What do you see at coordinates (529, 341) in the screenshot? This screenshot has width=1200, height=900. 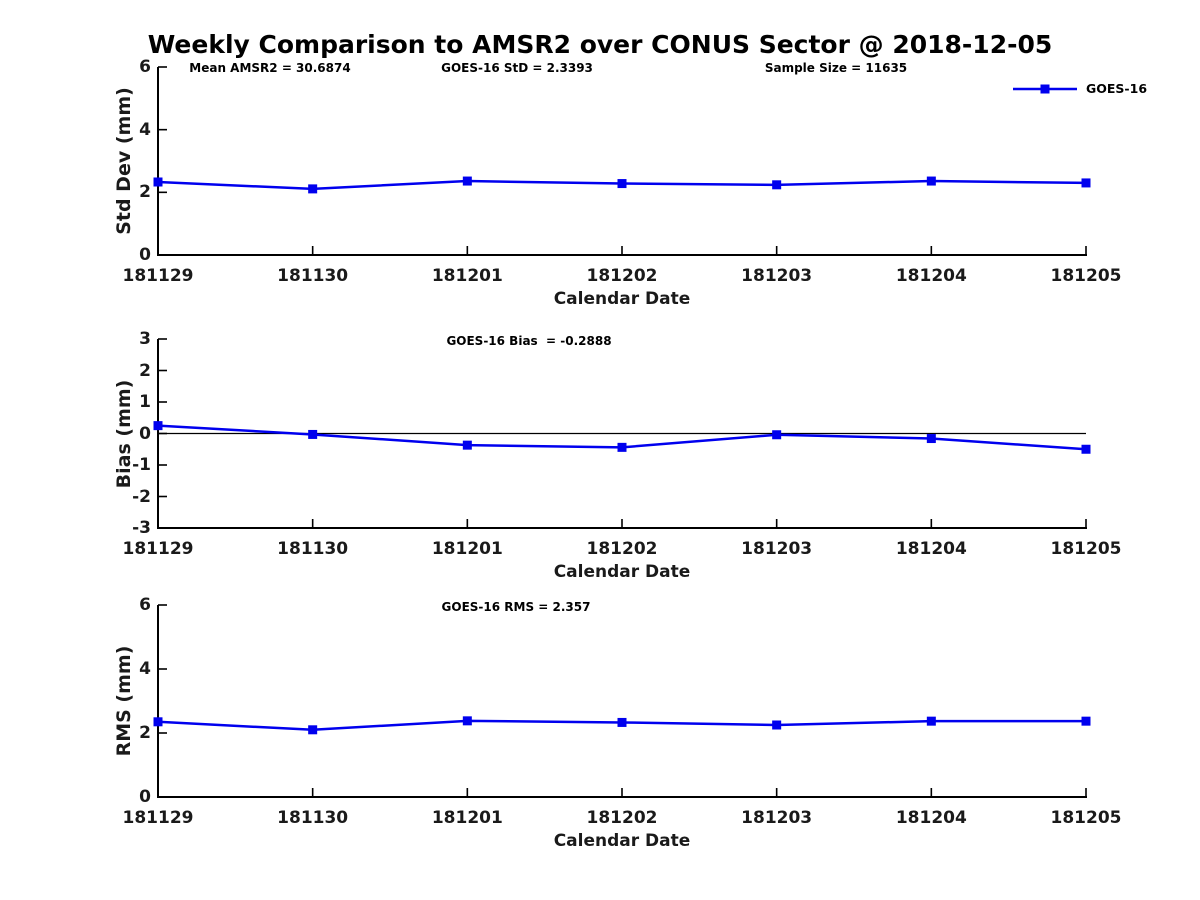 I see `annotation-goes16-bias: GOES-16 Bias = -0.2888` at bounding box center [529, 341].